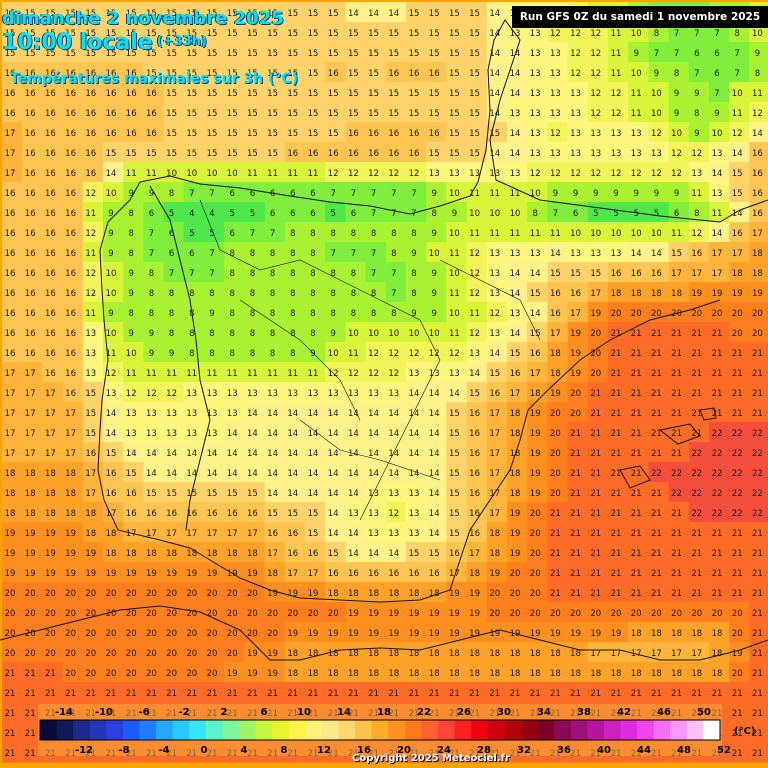 This screenshot has height=768, width=768. Describe the element at coordinates (644, 750) in the screenshot. I see `legend-label-lower: 44` at that location.